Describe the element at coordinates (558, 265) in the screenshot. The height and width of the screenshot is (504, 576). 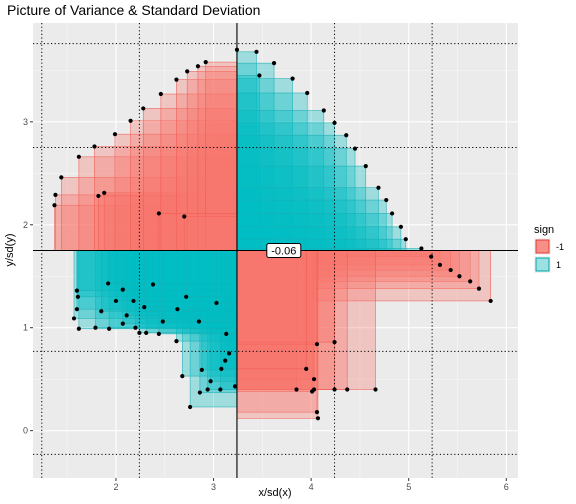
I see `legend-label-positive: 1` at that location.